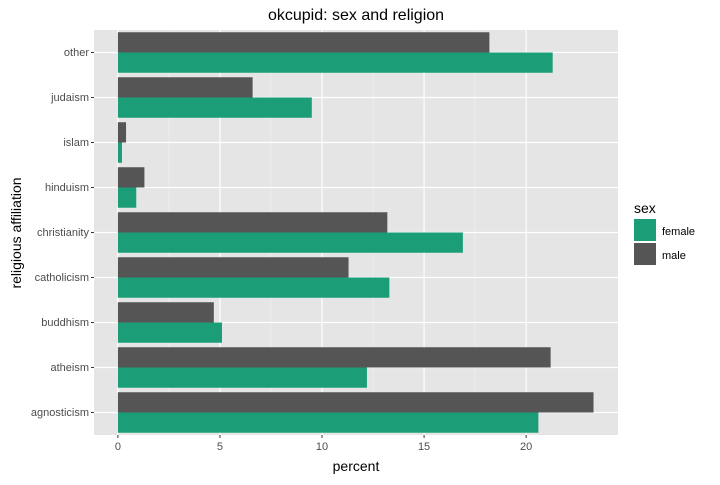 This screenshot has height=485, width=720. Describe the element at coordinates (645, 230) in the screenshot. I see `legend-key-female` at that location.